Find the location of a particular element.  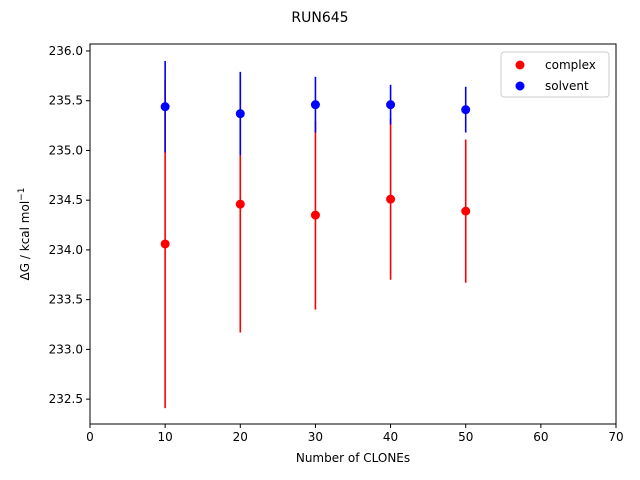

x-tick-label: 20 is located at coordinates (240, 437).